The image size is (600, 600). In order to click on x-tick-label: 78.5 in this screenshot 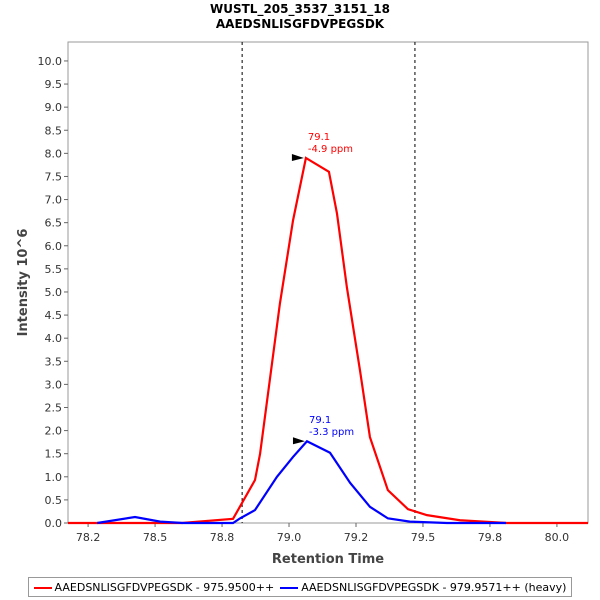, I will do `click(155, 537)`.